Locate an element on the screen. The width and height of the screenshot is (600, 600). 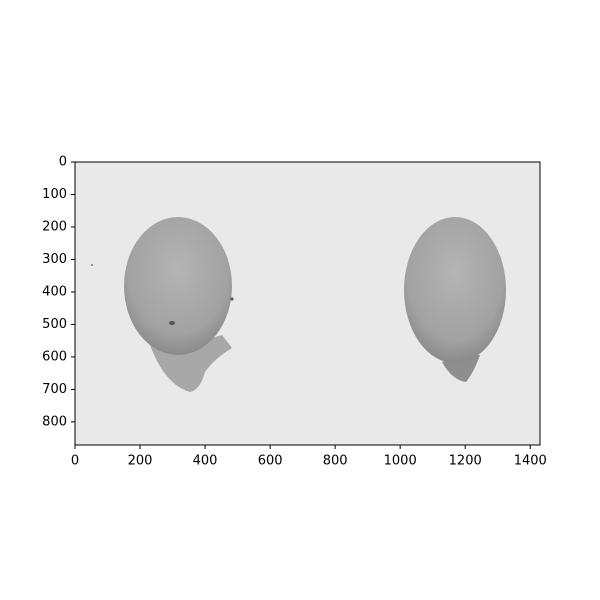
x-tick-label: 1000 is located at coordinates (400, 461).